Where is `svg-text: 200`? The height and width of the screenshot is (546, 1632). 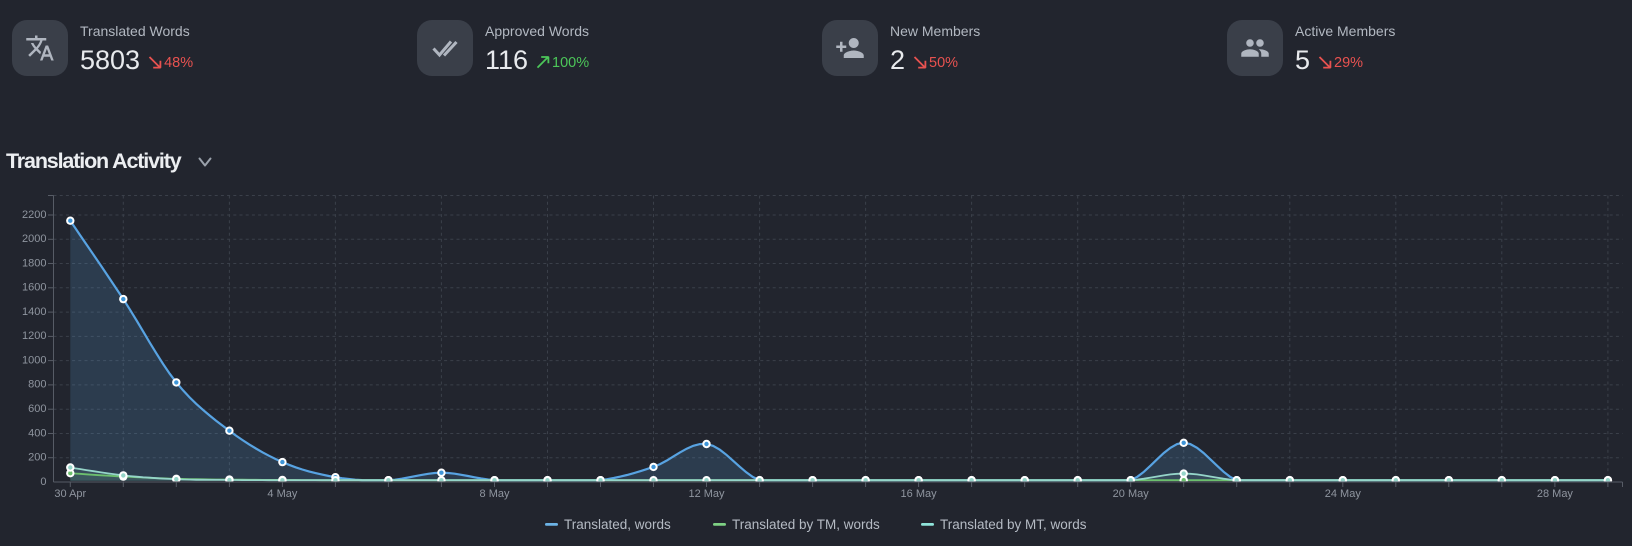
svg-text: 200 is located at coordinates (37, 458).